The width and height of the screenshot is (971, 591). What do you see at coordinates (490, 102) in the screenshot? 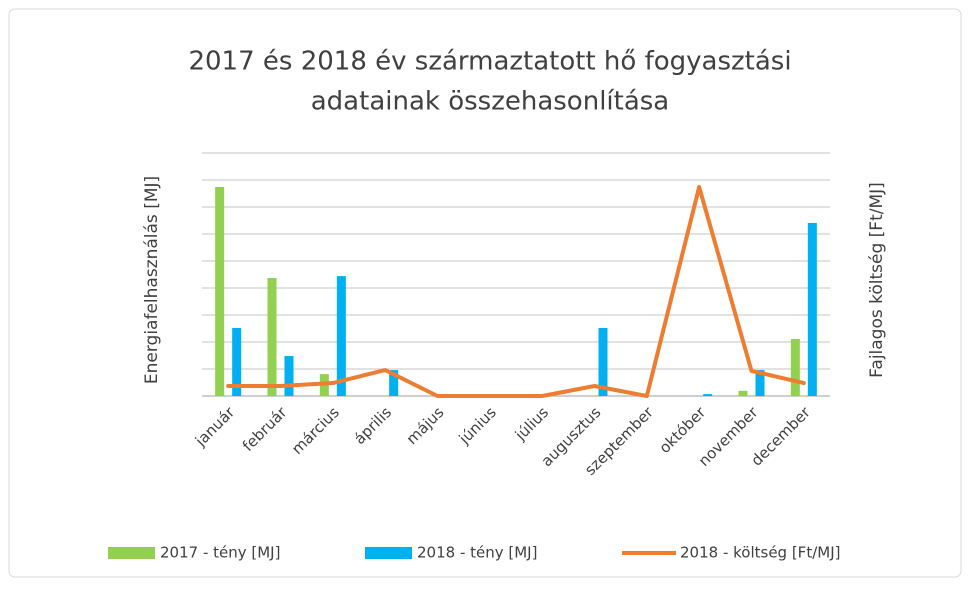
I see `chart-title: adatainak összehasonlítása` at bounding box center [490, 102].